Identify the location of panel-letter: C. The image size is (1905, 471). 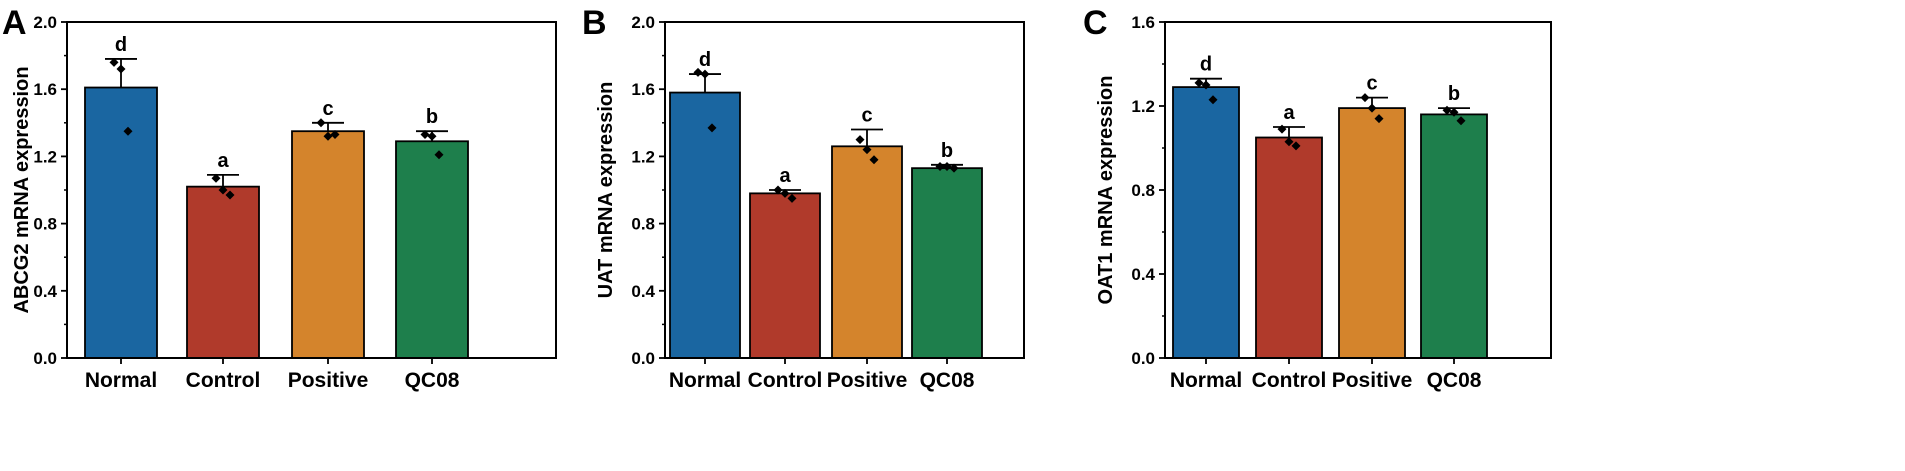
(1095, 23).